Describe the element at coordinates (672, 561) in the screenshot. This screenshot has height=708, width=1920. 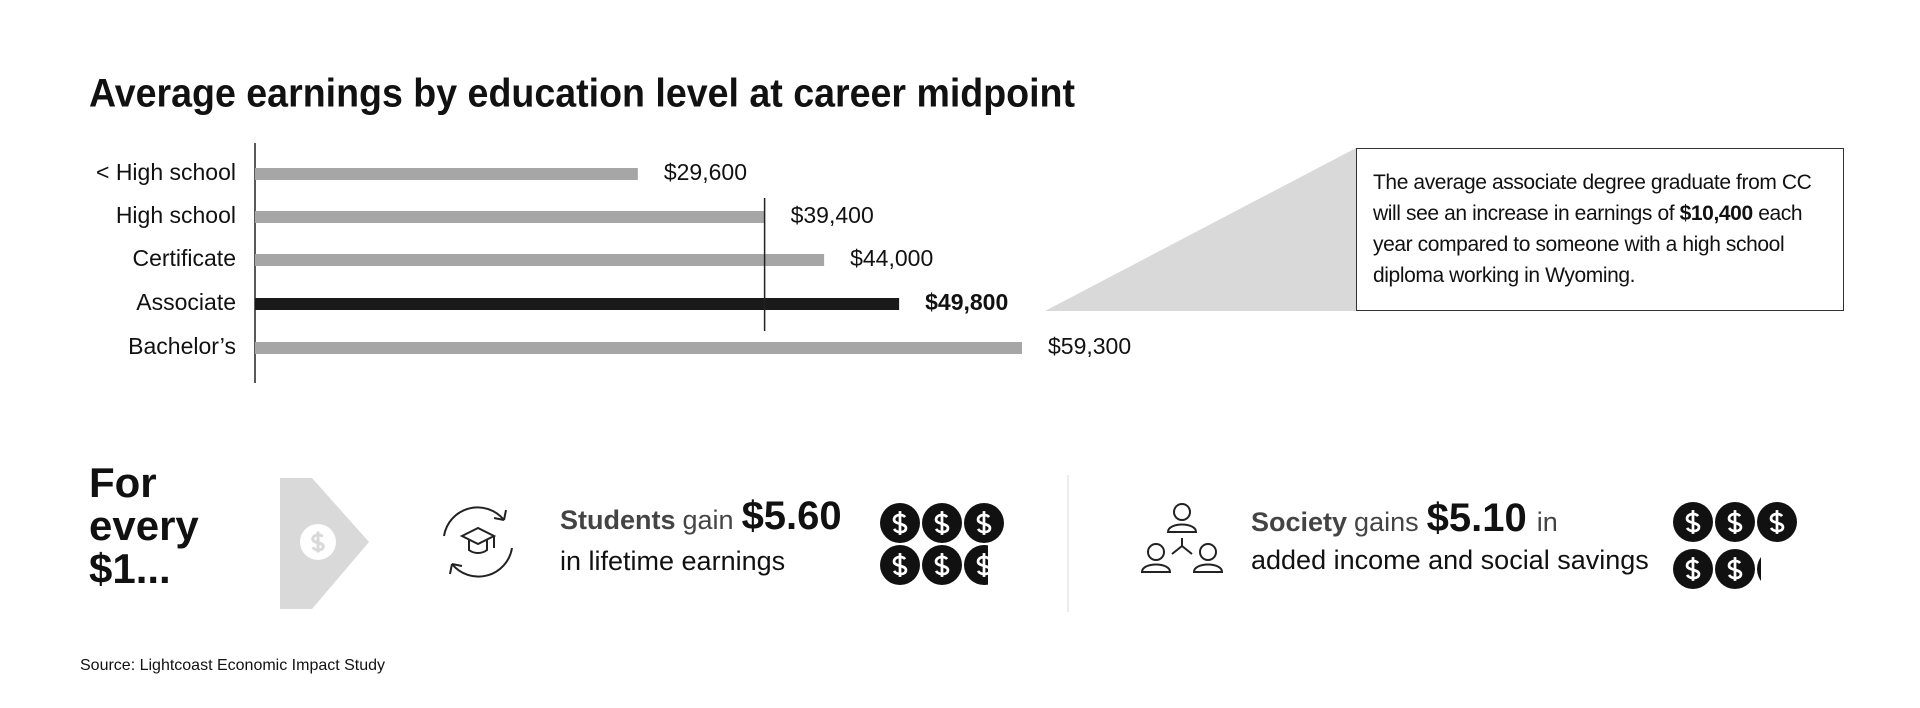
I see `impact-description: in lifetime earnings` at that location.